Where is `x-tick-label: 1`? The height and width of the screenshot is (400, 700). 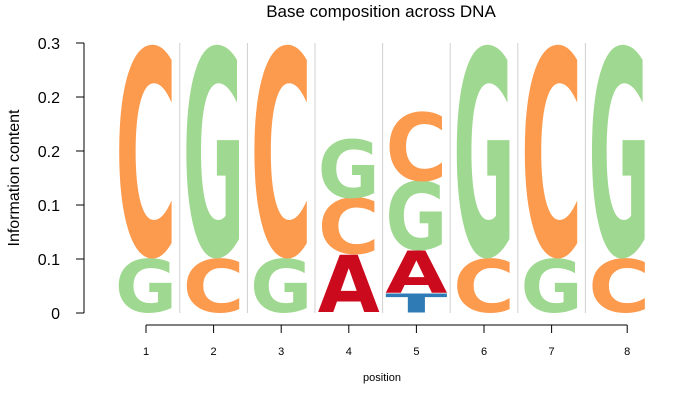 x-tick-label: 1 is located at coordinates (146, 352).